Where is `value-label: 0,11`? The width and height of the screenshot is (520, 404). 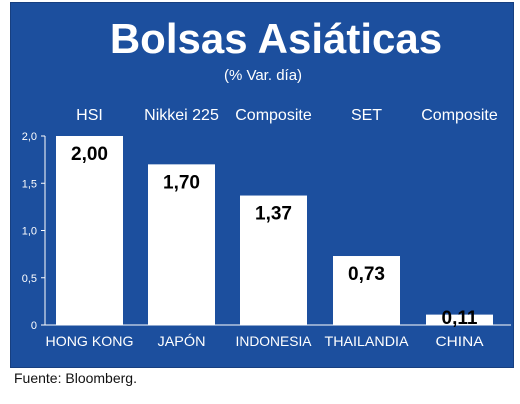
value-label: 0,11 is located at coordinates (460, 318).